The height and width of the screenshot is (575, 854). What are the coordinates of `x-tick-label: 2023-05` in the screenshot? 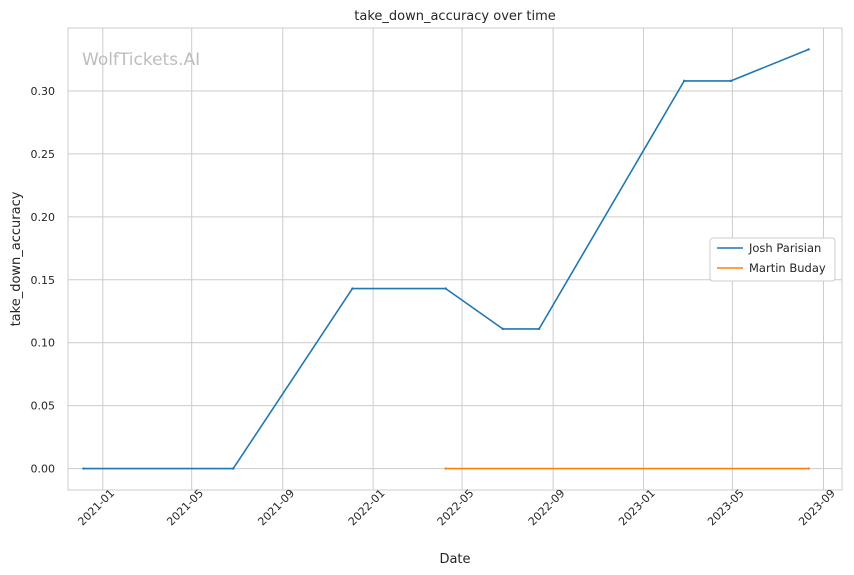 It's located at (726, 508).